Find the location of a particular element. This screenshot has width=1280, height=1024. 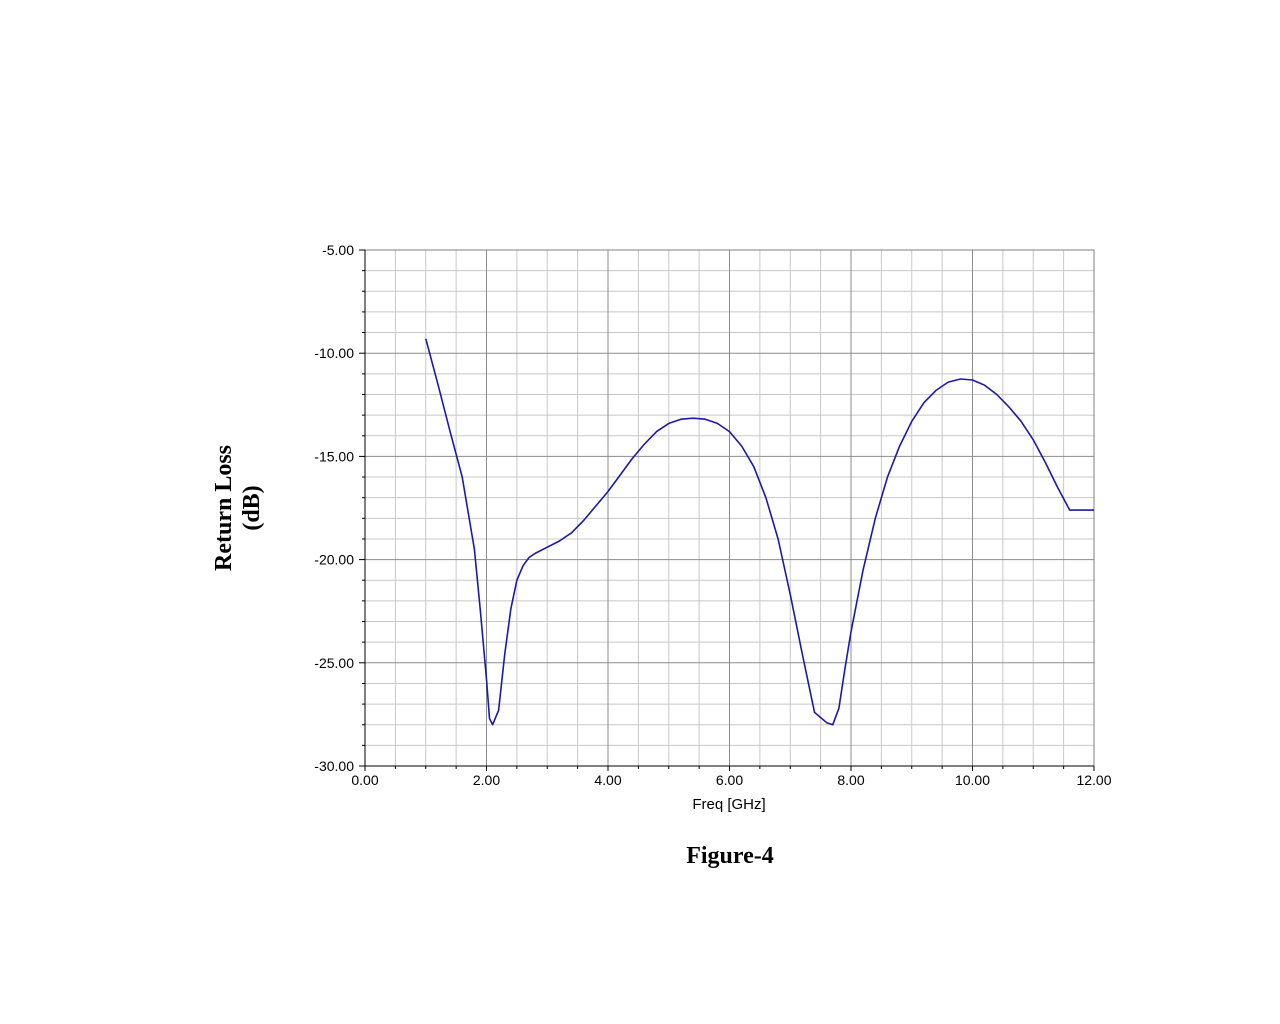

y-tick-label: -15.00 is located at coordinates (334, 456).